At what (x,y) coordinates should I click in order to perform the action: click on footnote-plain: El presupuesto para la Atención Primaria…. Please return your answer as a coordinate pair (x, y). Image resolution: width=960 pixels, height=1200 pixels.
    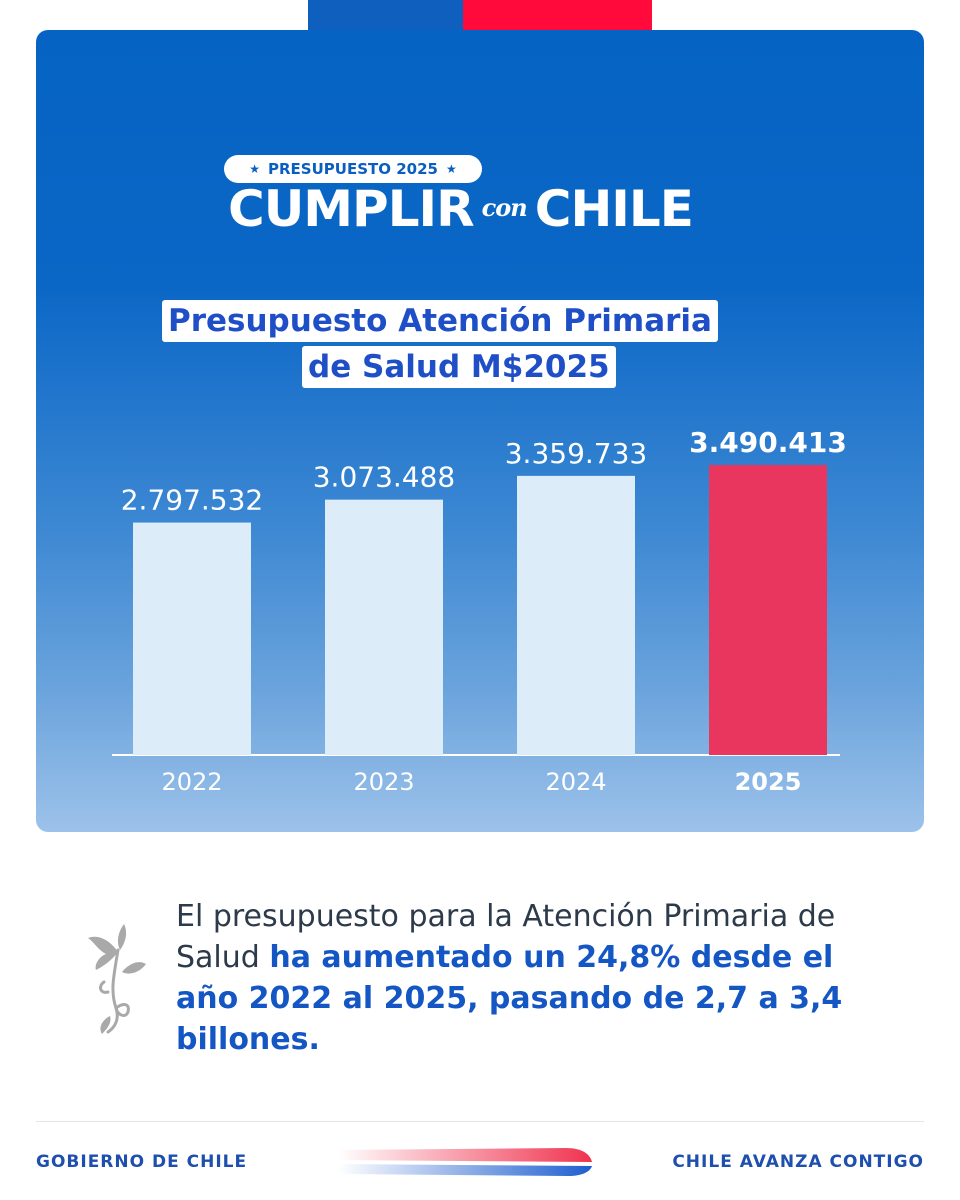
    Looking at the image, I should click on (506, 937).